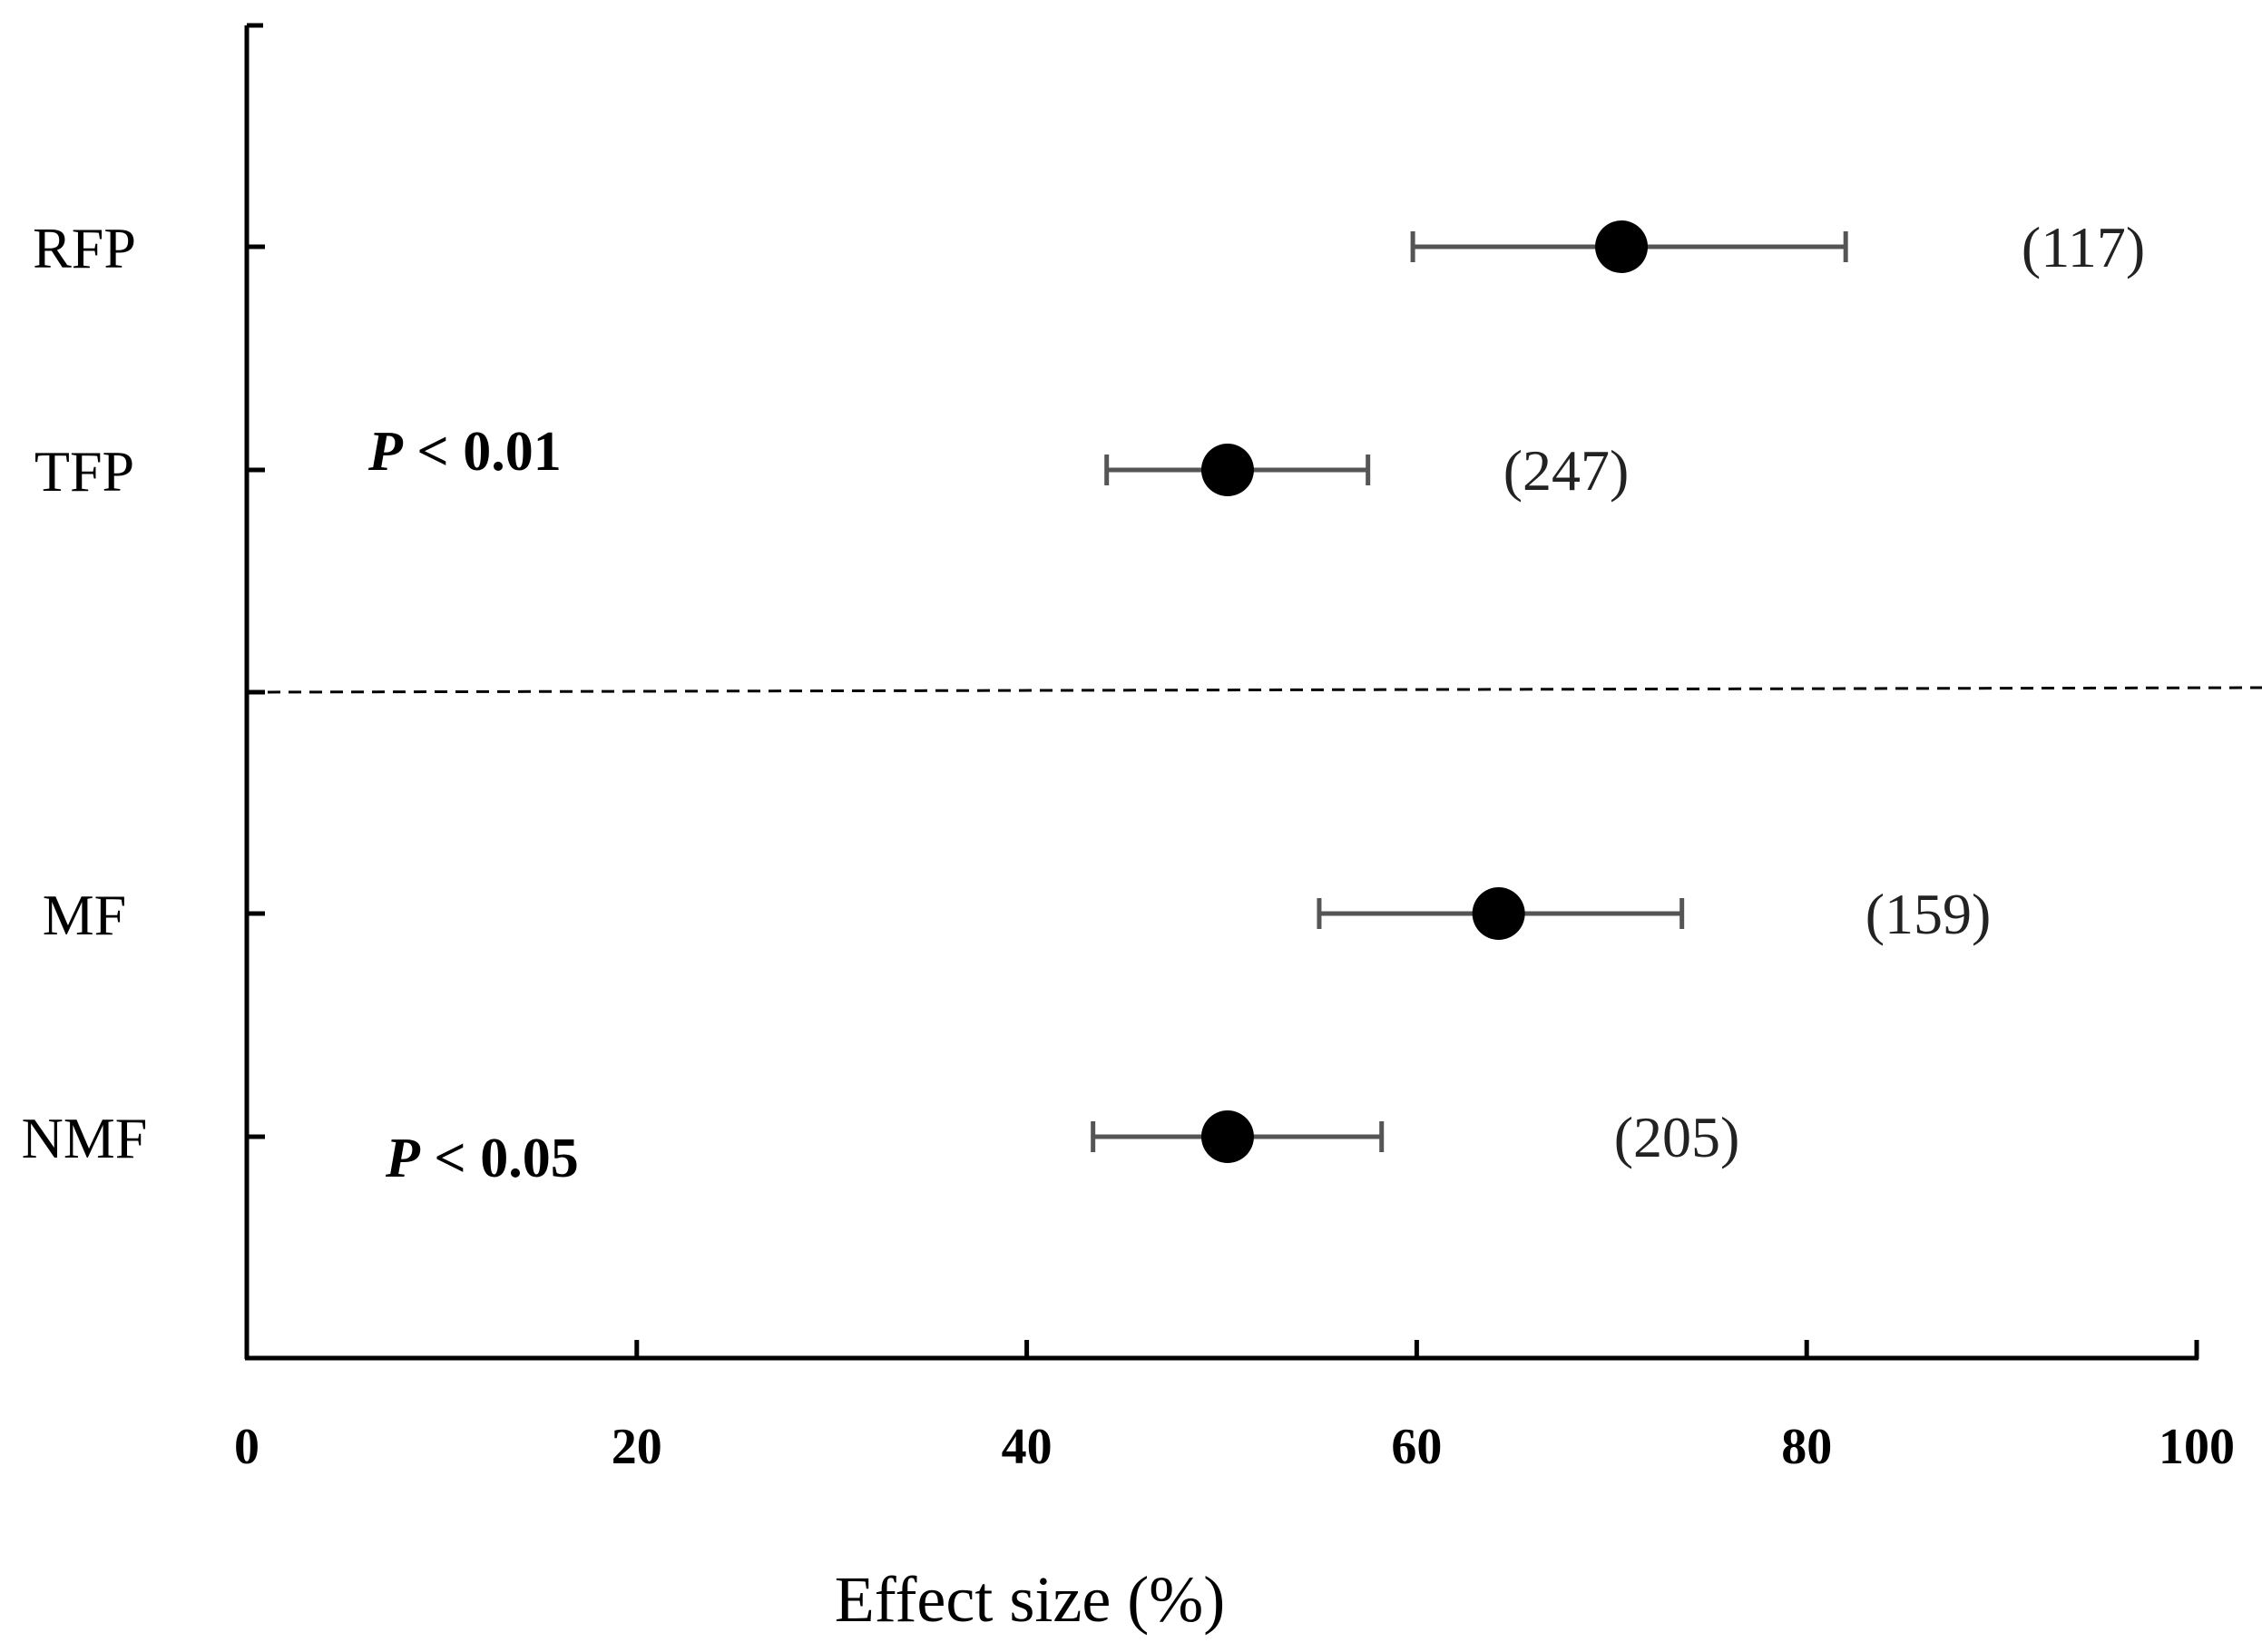  I want to click on category-label: NMF, so click(85, 1138).